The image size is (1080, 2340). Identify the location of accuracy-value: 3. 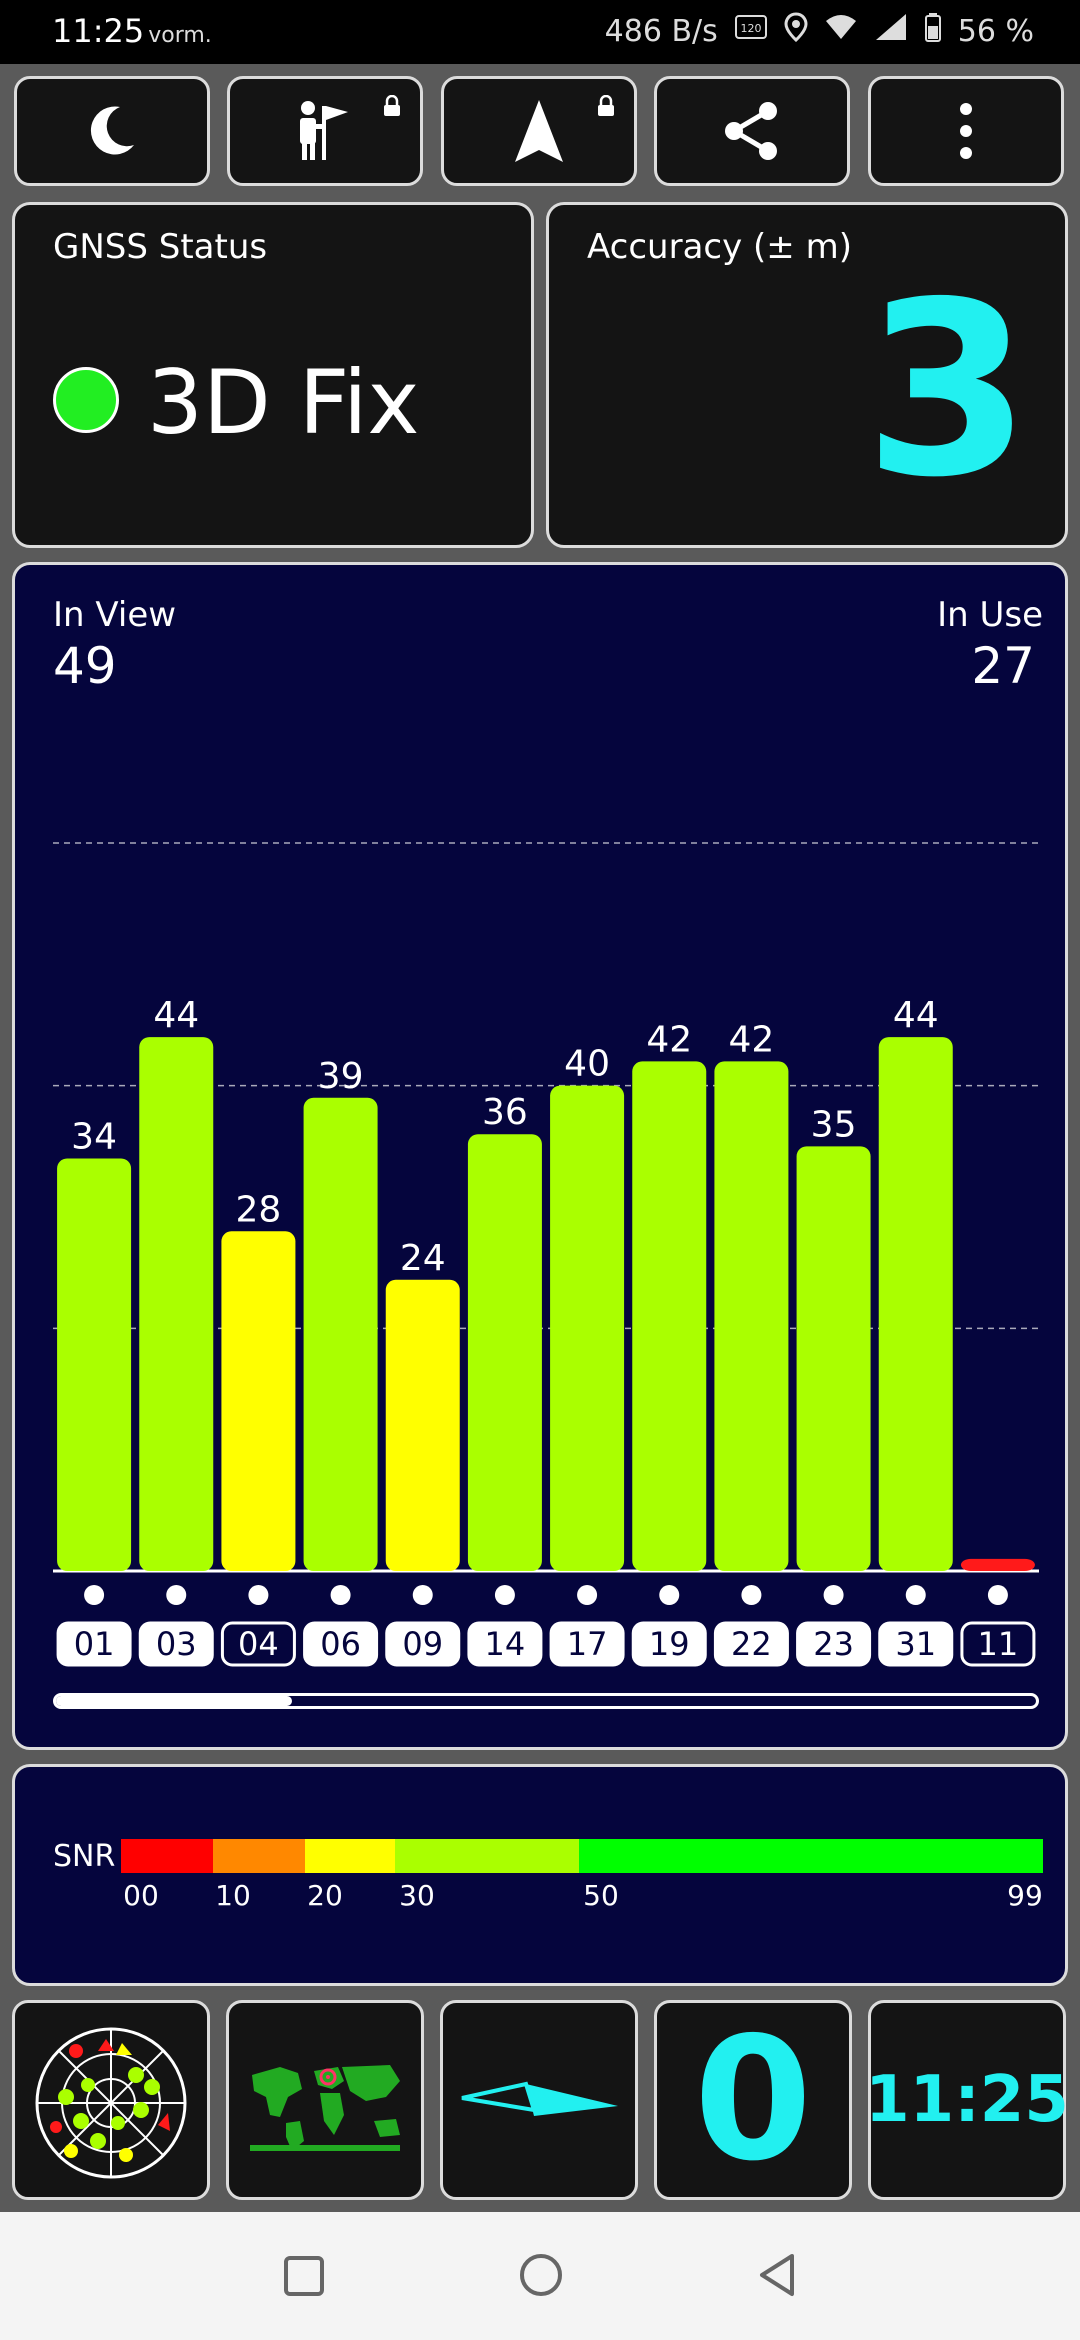
(947, 390).